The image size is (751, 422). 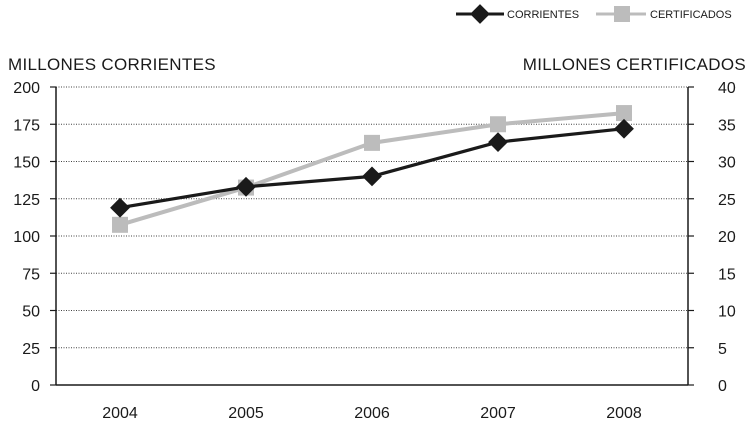 What do you see at coordinates (120, 224) in the screenshot?
I see `data-point-certificados-2004` at bounding box center [120, 224].